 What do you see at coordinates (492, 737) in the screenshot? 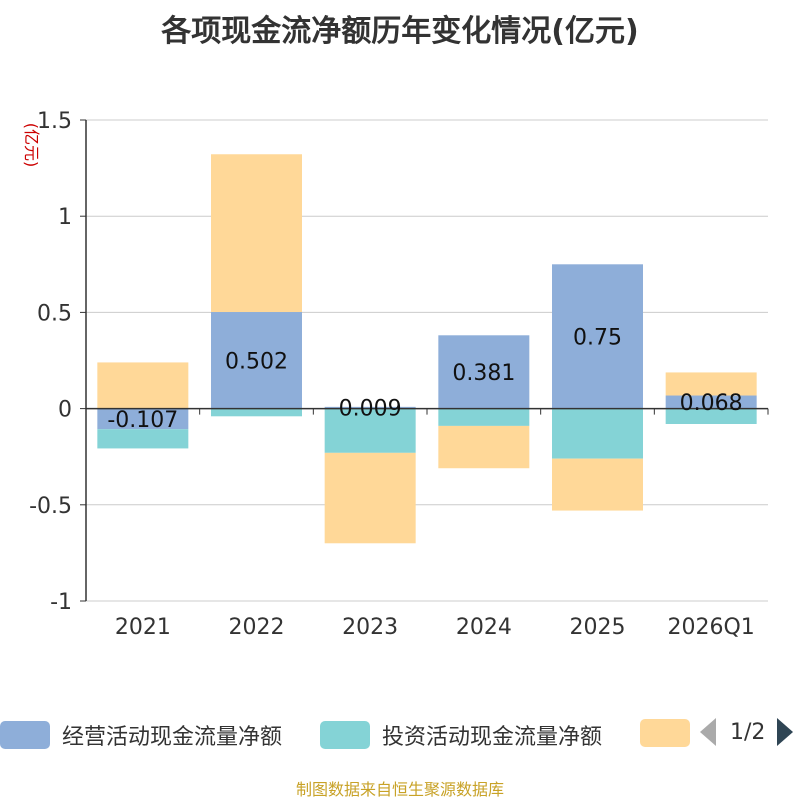
I see `legend-label-investing: 投资活动现金流量净额` at bounding box center [492, 737].